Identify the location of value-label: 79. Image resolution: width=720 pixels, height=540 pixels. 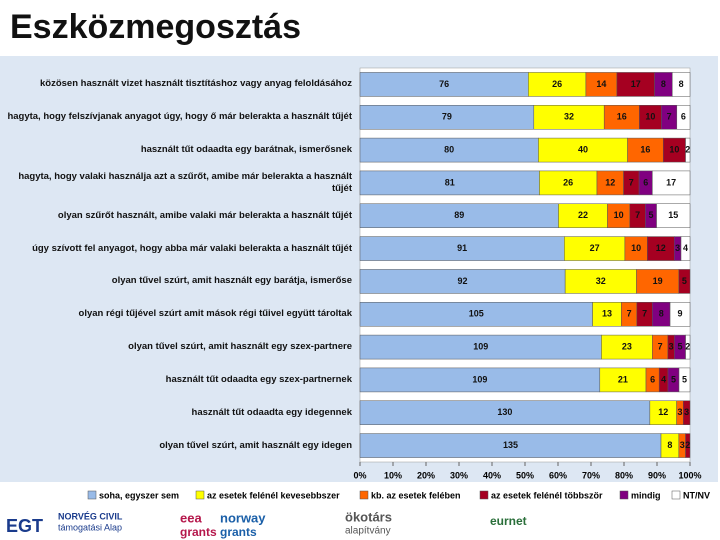
(447, 117).